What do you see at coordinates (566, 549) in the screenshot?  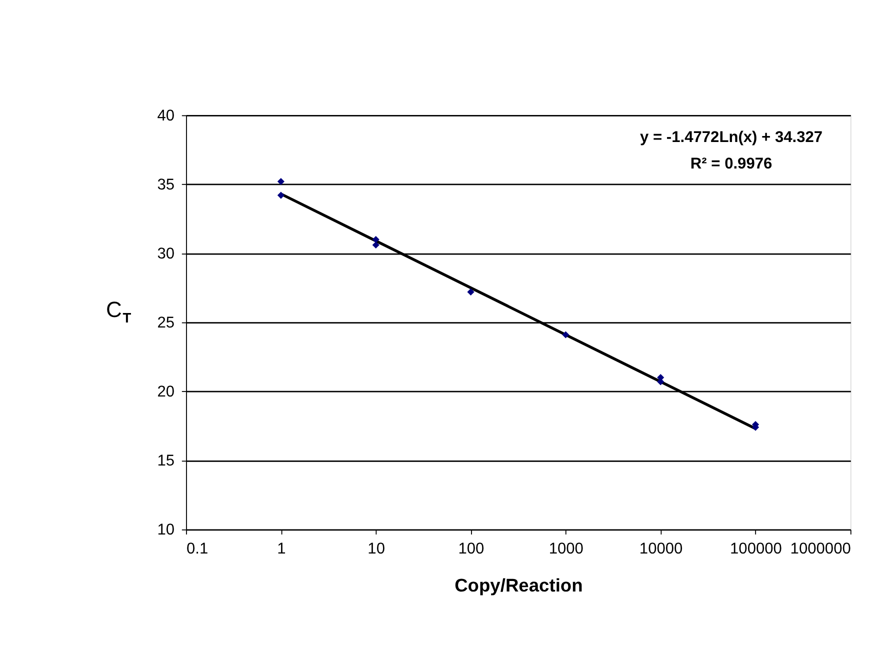 I see `x-tick-label: 1000` at bounding box center [566, 549].